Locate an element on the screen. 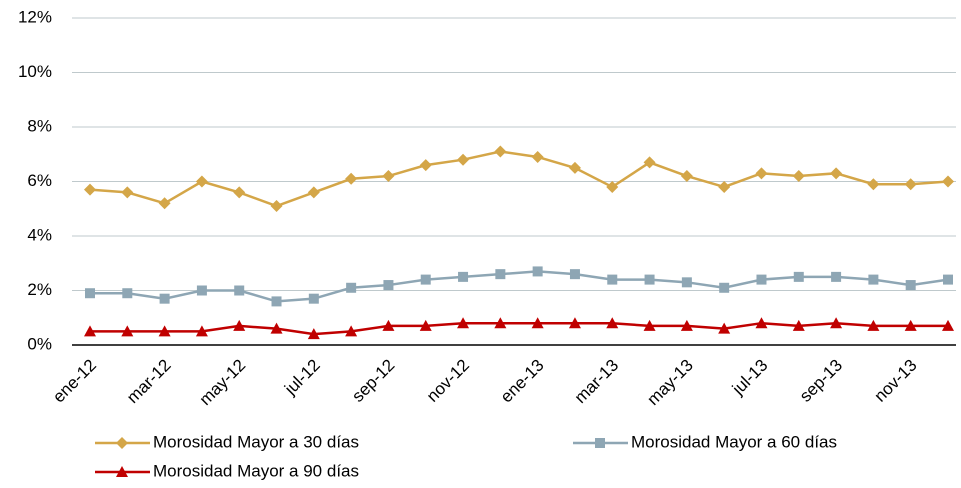 The image size is (961, 488). x-tick-label: ene-12 is located at coordinates (74, 381).